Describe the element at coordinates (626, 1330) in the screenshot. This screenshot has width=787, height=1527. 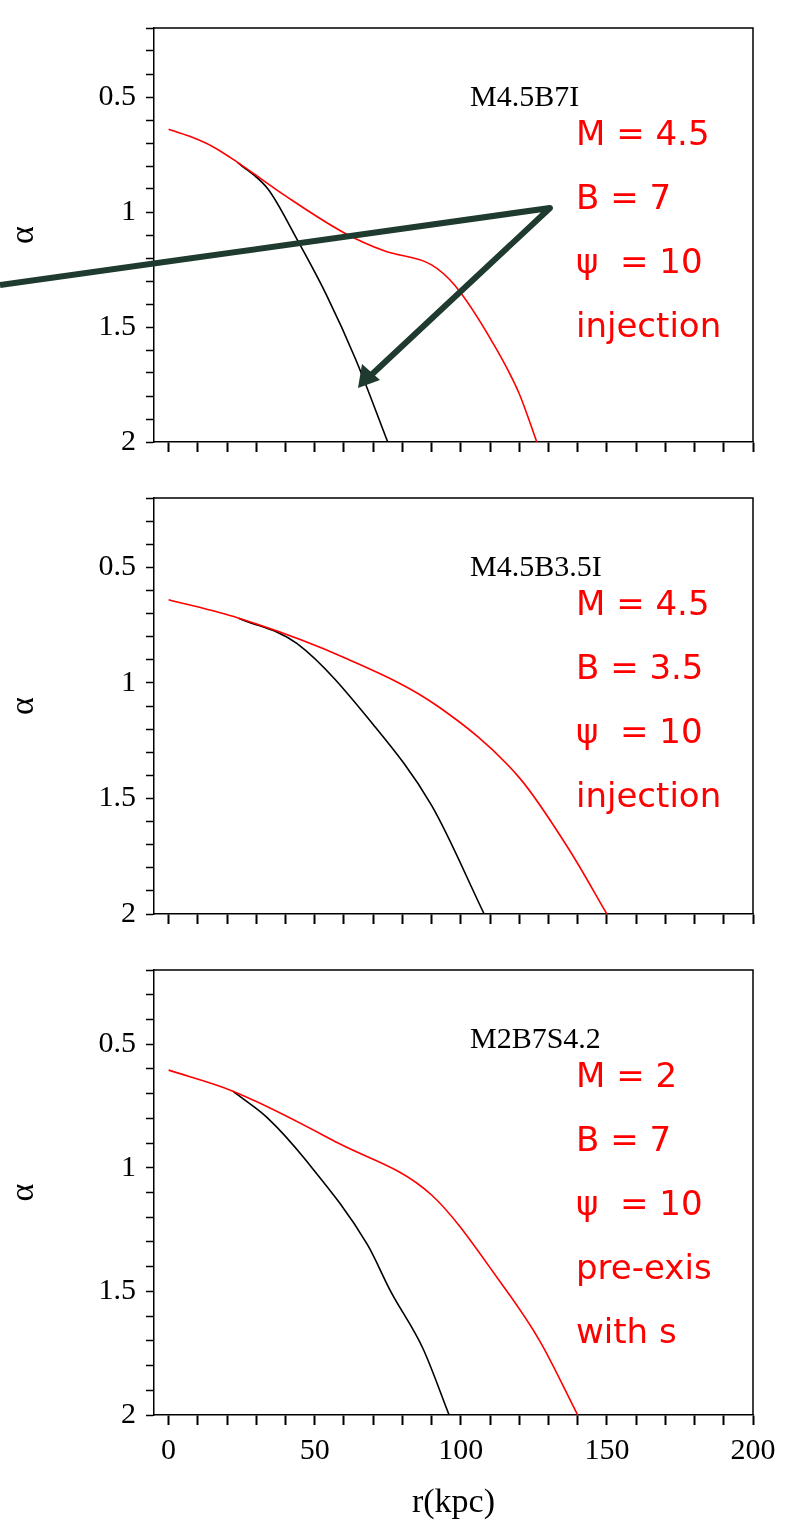
I see `annotation: with s` at that location.